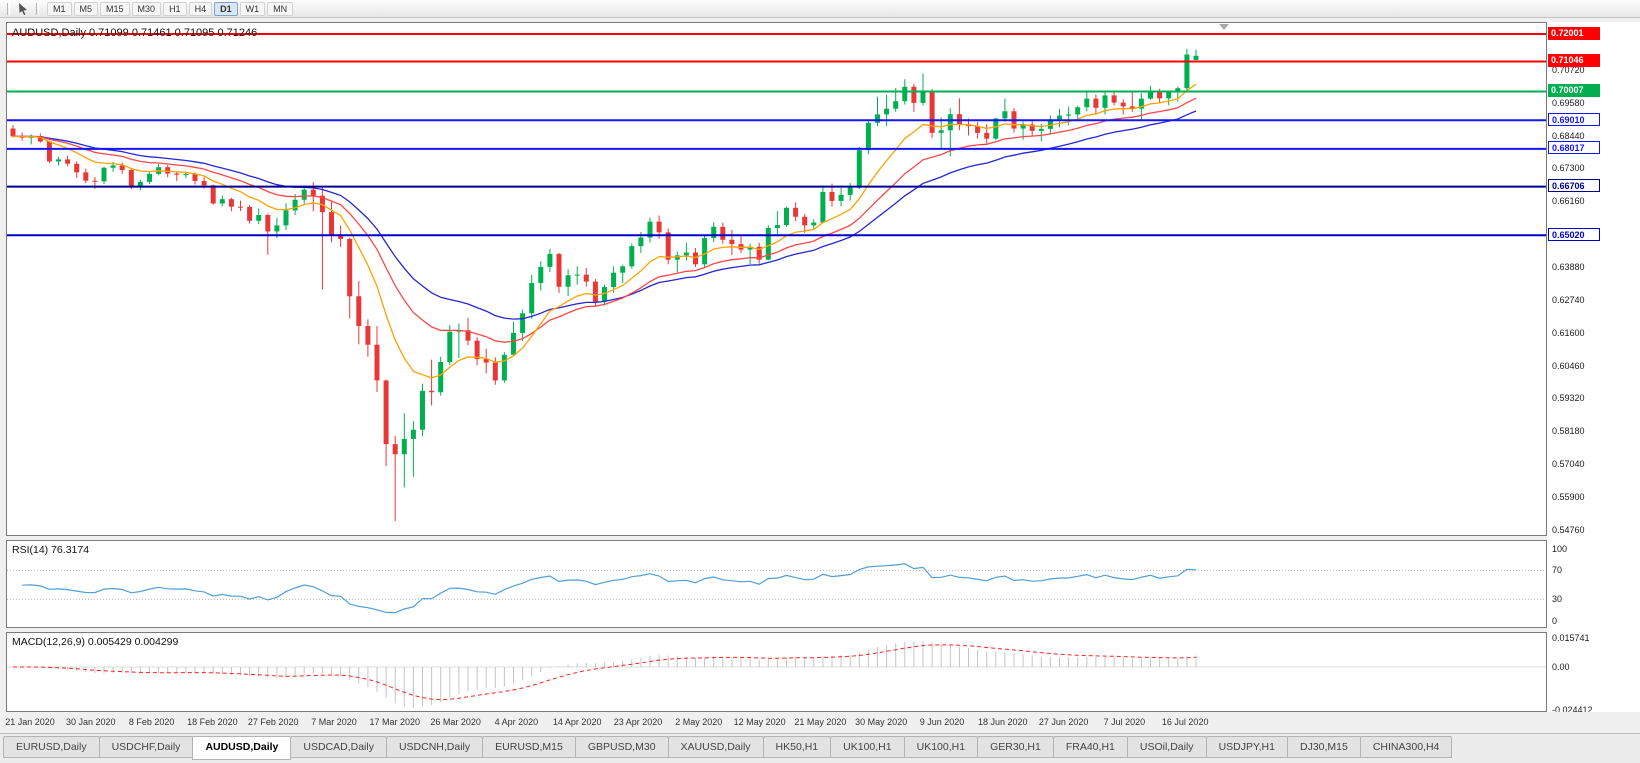  Describe the element at coordinates (1561, 666) in the screenshot. I see `macd-scale-label: 0.00` at that location.